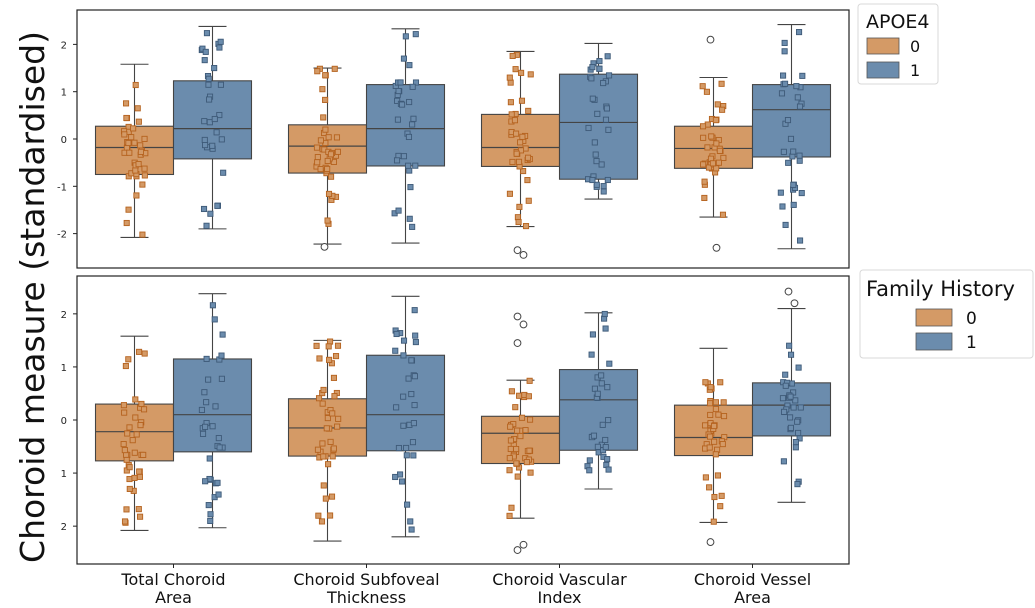 The height and width of the screenshot is (608, 1035). Describe the element at coordinates (366, 579) in the screenshot. I see `x-tick-label-1-0: Choroid Subfoveal` at that location.